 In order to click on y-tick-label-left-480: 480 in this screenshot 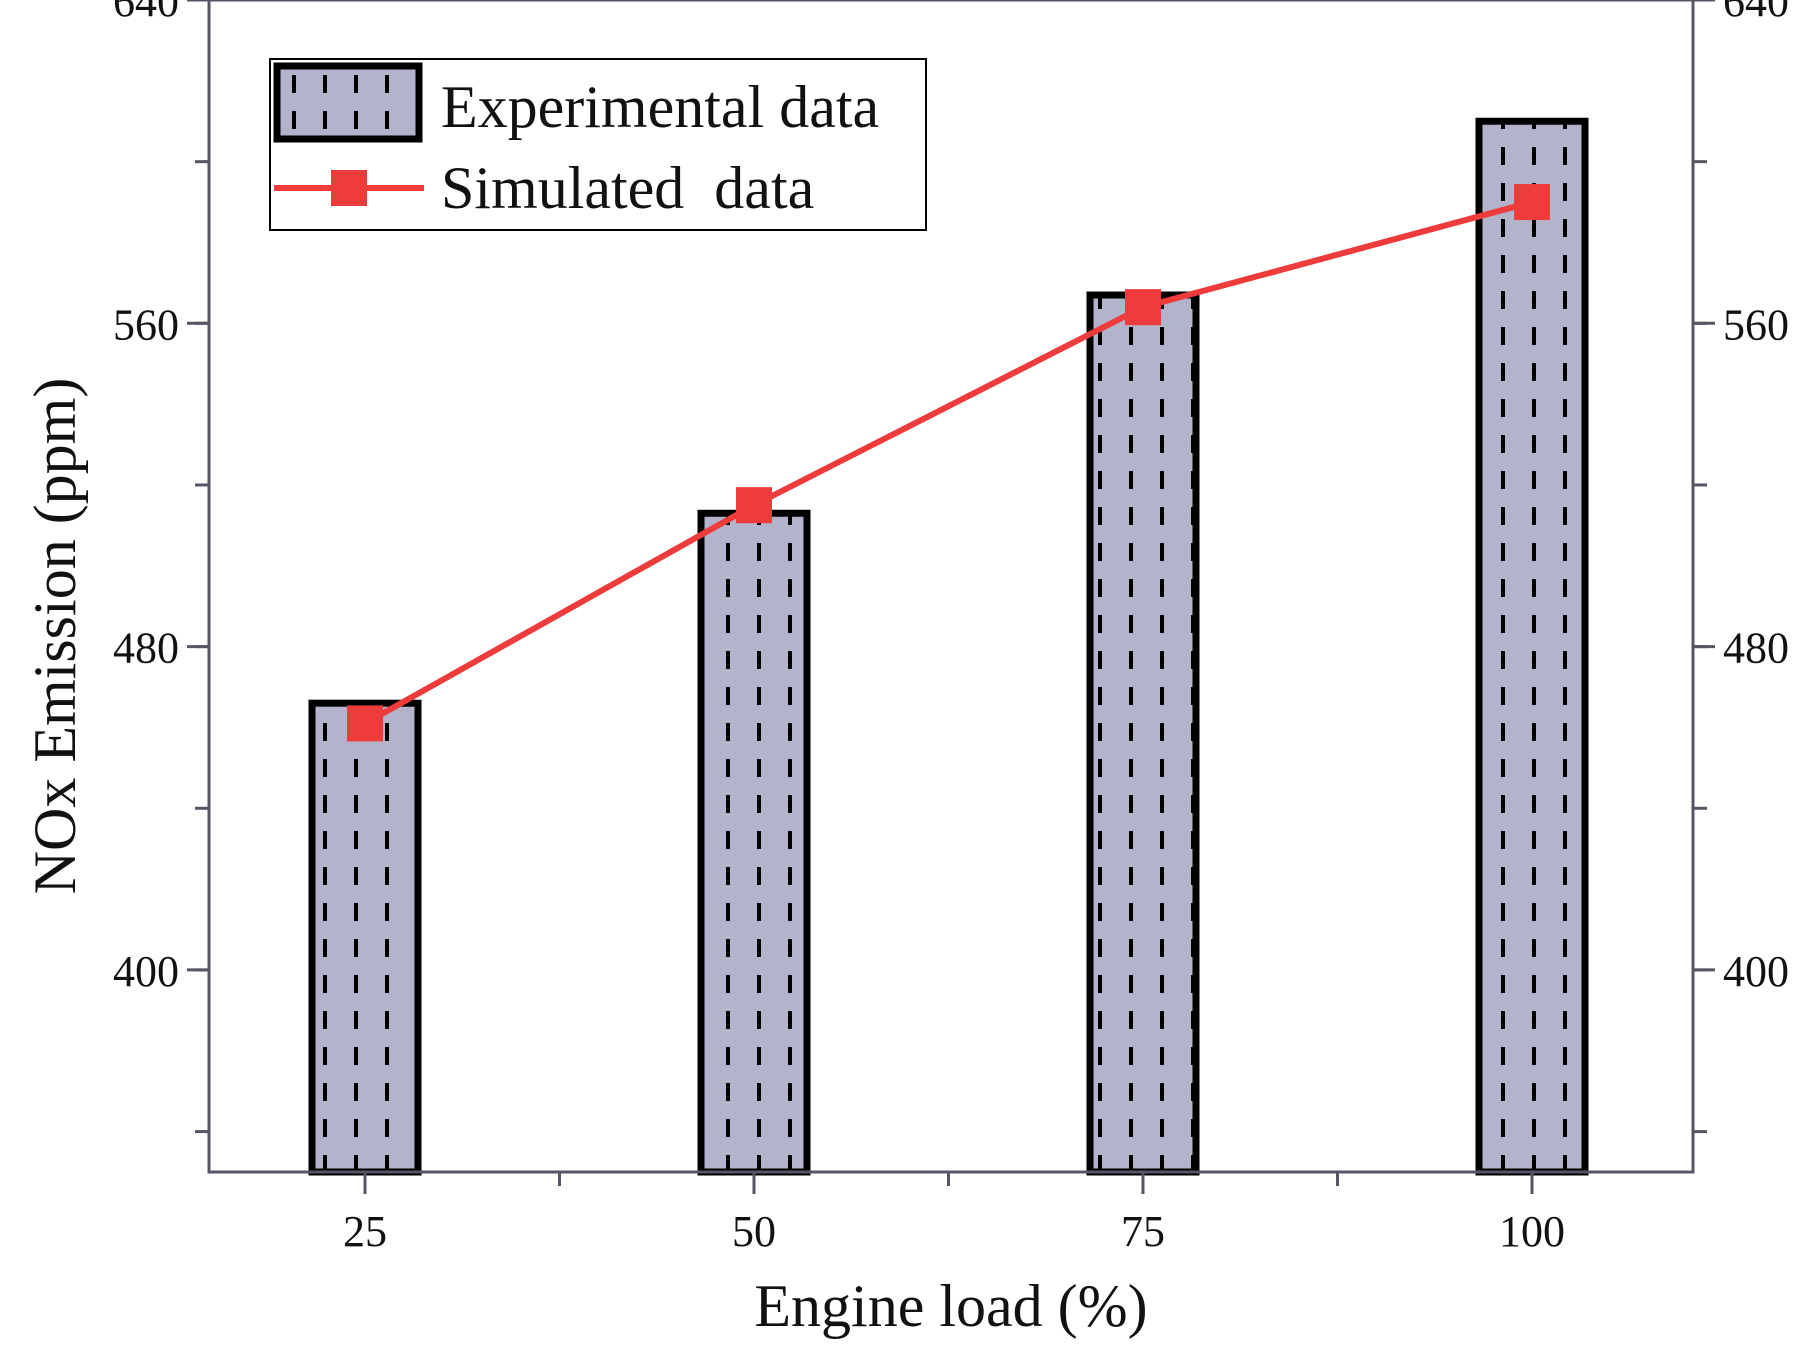, I will do `click(146, 648)`.